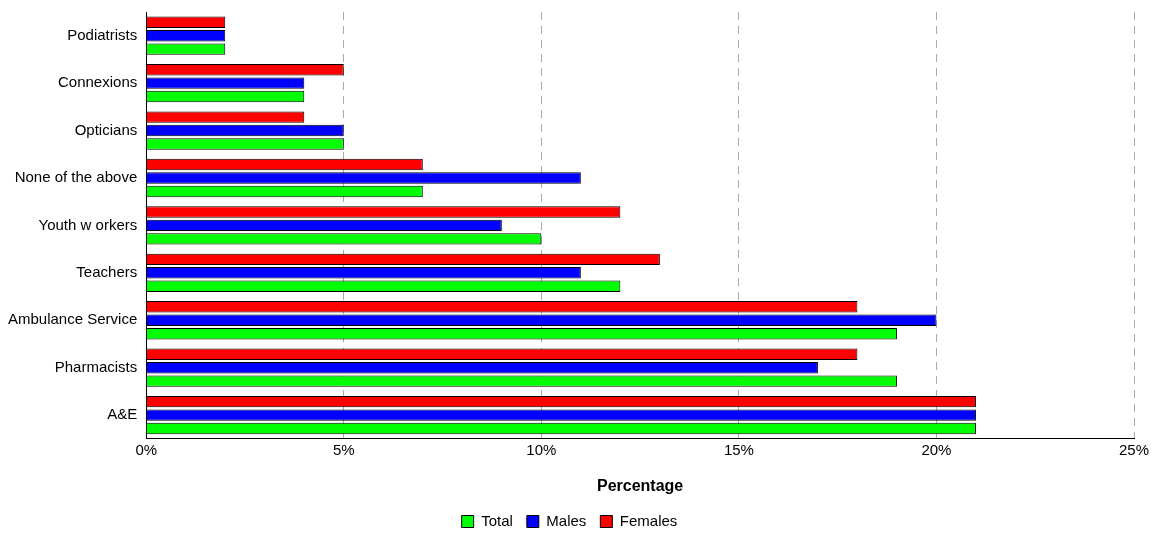 The height and width of the screenshot is (547, 1159). I want to click on y-tick-label: Connexions, so click(98, 82).